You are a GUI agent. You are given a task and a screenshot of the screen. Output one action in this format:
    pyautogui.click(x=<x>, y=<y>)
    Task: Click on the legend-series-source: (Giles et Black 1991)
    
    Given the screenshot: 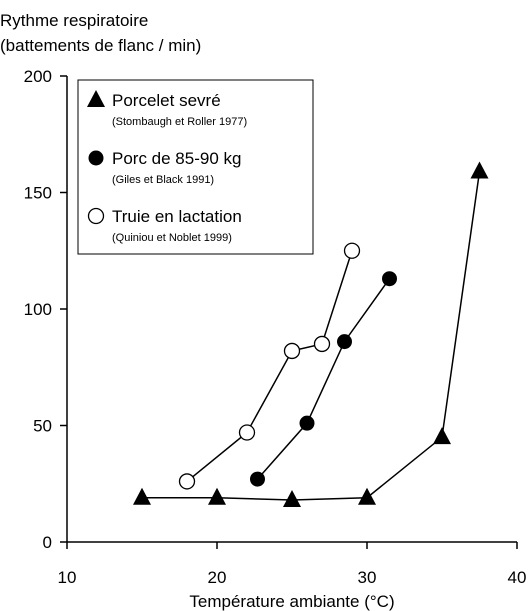 What is the action you would take?
    pyautogui.click(x=163, y=180)
    